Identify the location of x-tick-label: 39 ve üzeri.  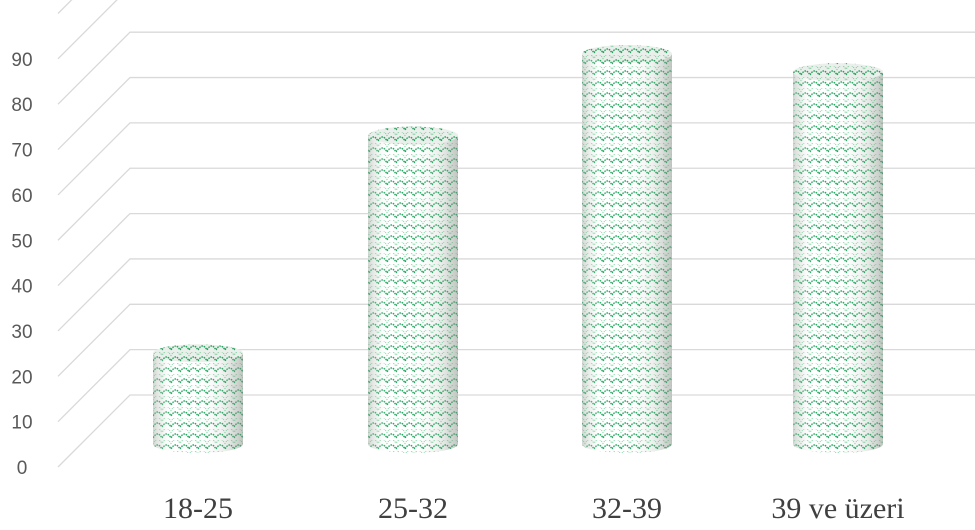
(837, 508).